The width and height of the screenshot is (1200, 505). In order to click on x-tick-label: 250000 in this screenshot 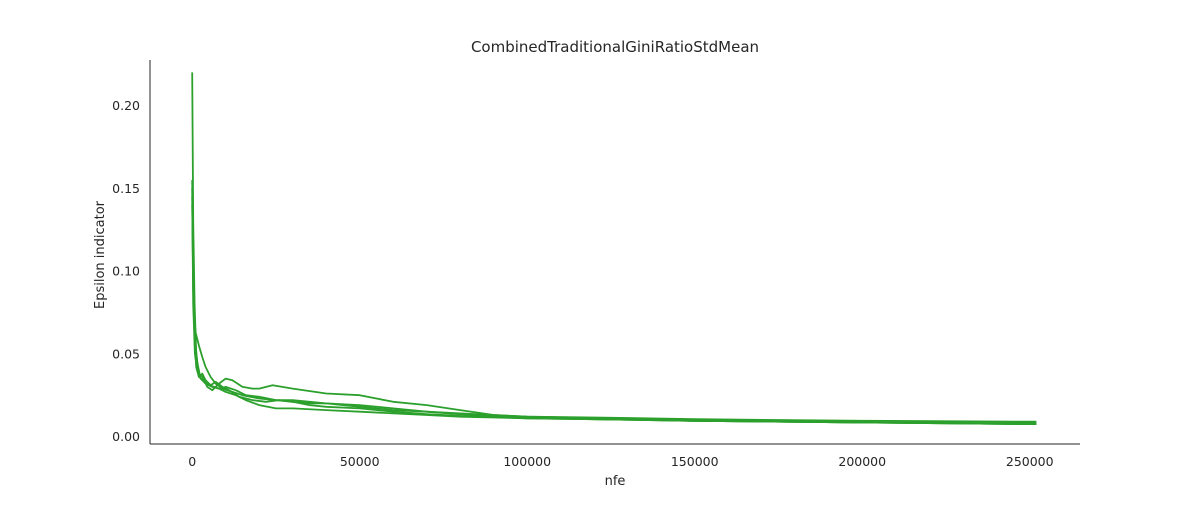, I will do `click(1030, 461)`.